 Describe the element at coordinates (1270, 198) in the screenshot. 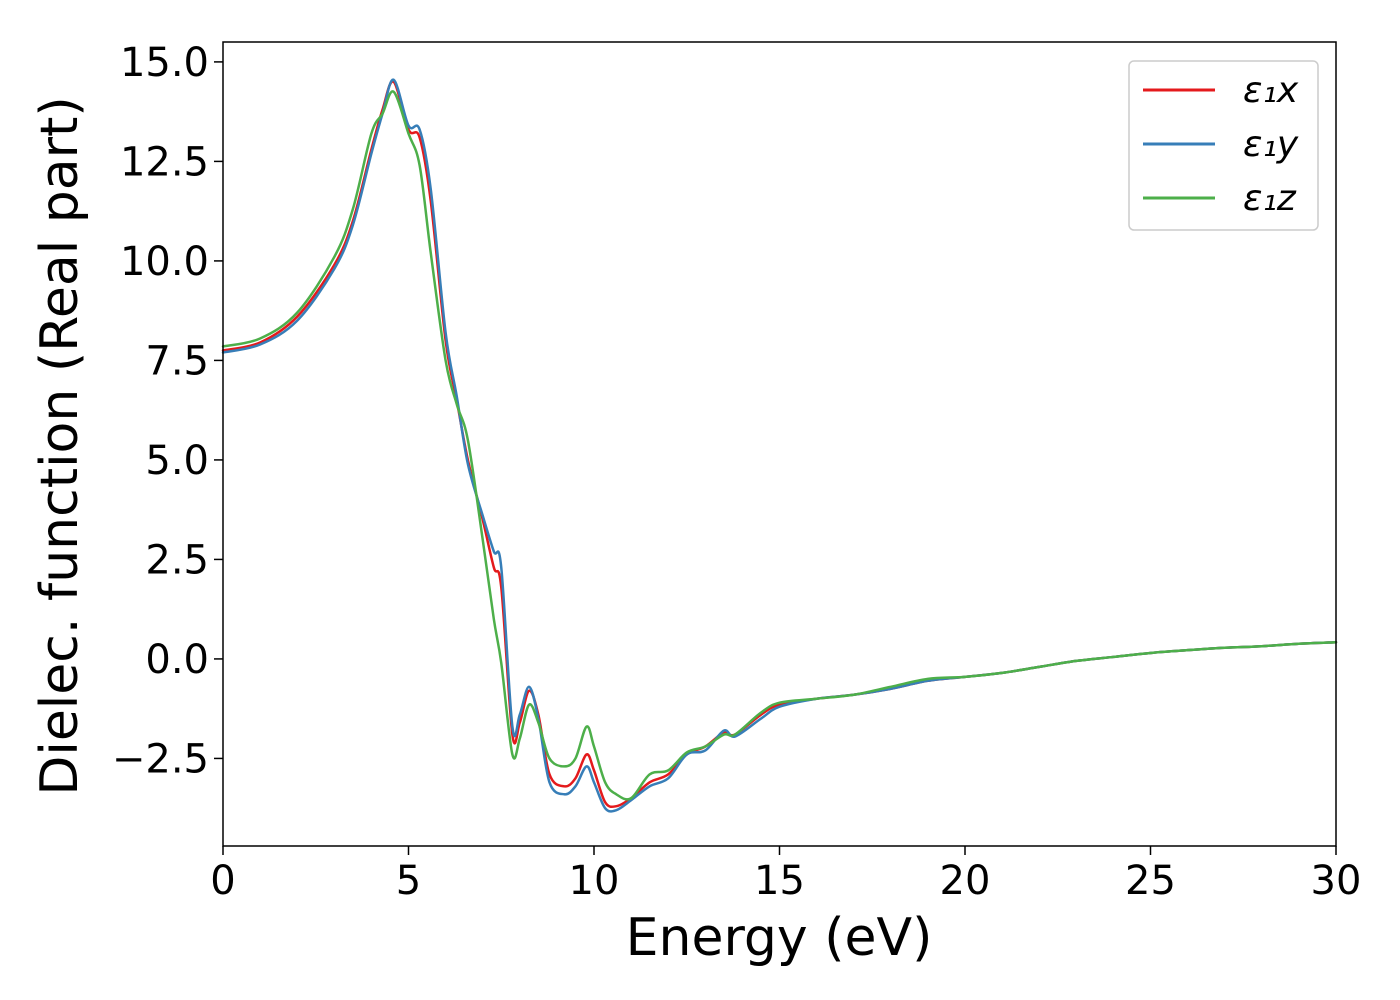

I see `legend-label-3: ε₁z` at that location.